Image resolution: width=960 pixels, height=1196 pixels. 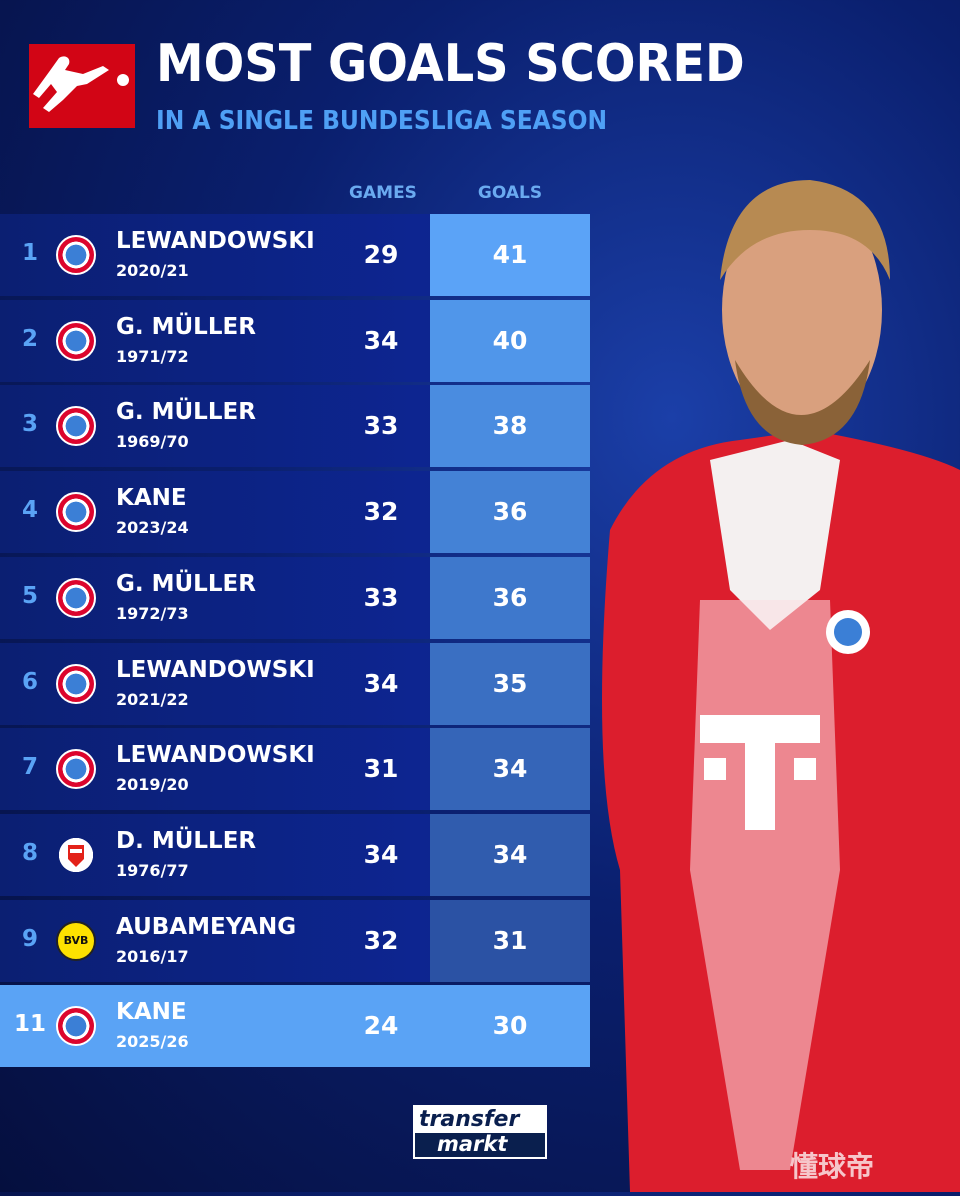 What do you see at coordinates (29, 253) in the screenshot?
I see `rank: 1` at bounding box center [29, 253].